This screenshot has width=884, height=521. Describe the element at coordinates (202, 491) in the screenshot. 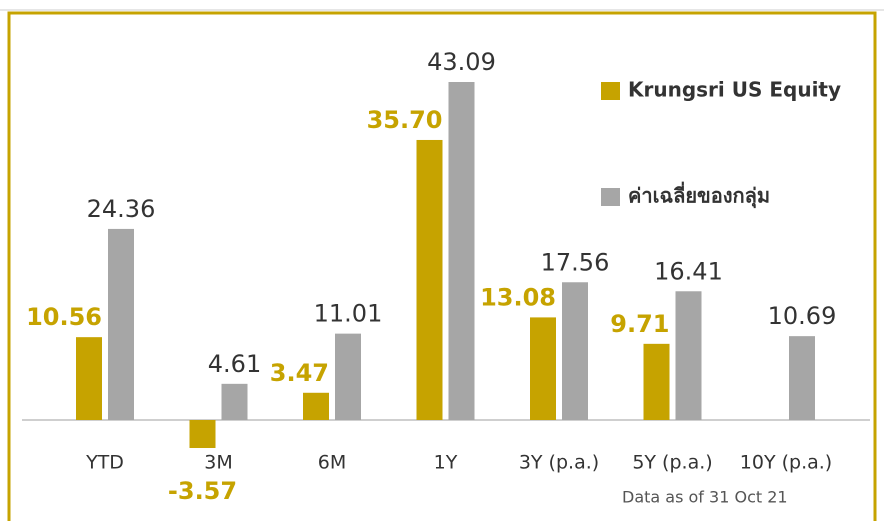

I see `data-label: -3.57` at that location.